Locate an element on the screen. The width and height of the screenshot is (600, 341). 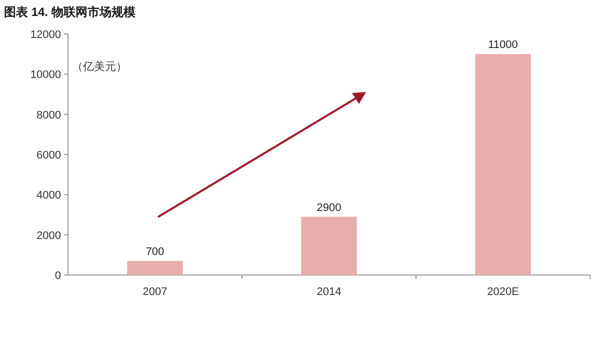
y-tick-label: 4000 is located at coordinates (48, 196).